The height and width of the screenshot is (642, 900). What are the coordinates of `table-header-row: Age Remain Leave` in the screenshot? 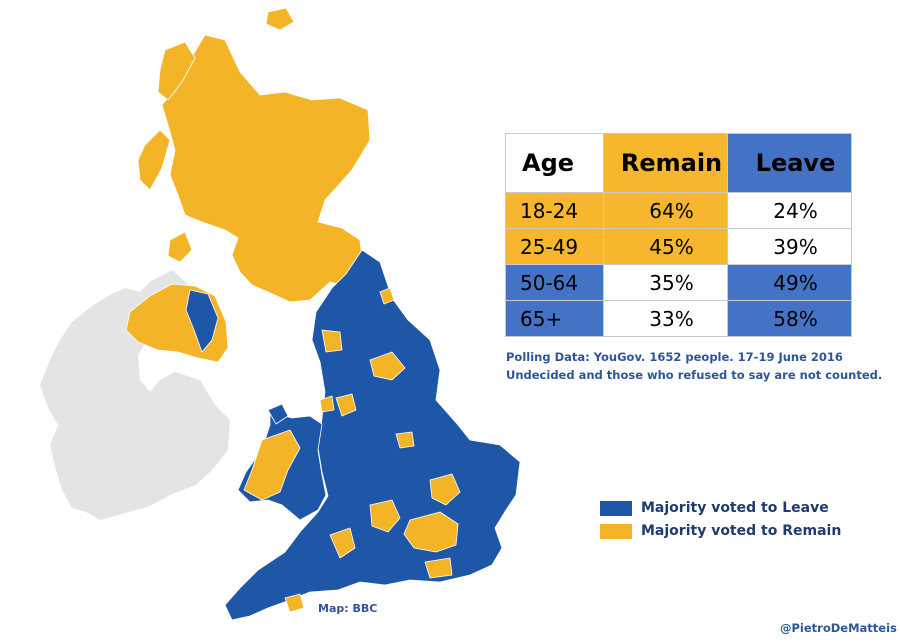 It's located at (678, 163).